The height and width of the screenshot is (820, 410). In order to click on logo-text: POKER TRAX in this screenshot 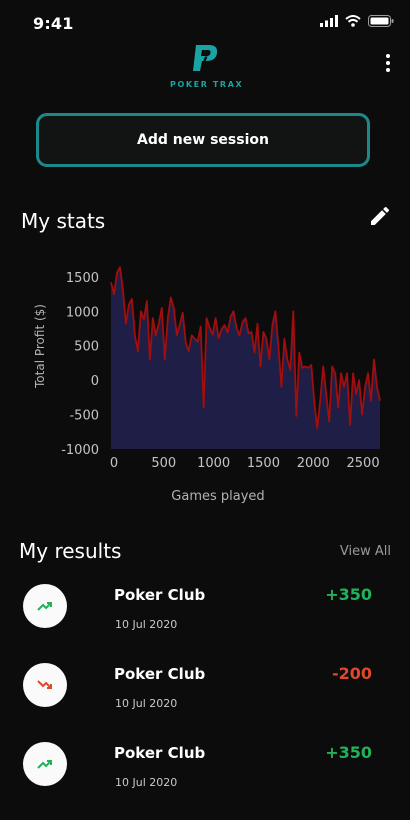, I will do `click(207, 84)`.